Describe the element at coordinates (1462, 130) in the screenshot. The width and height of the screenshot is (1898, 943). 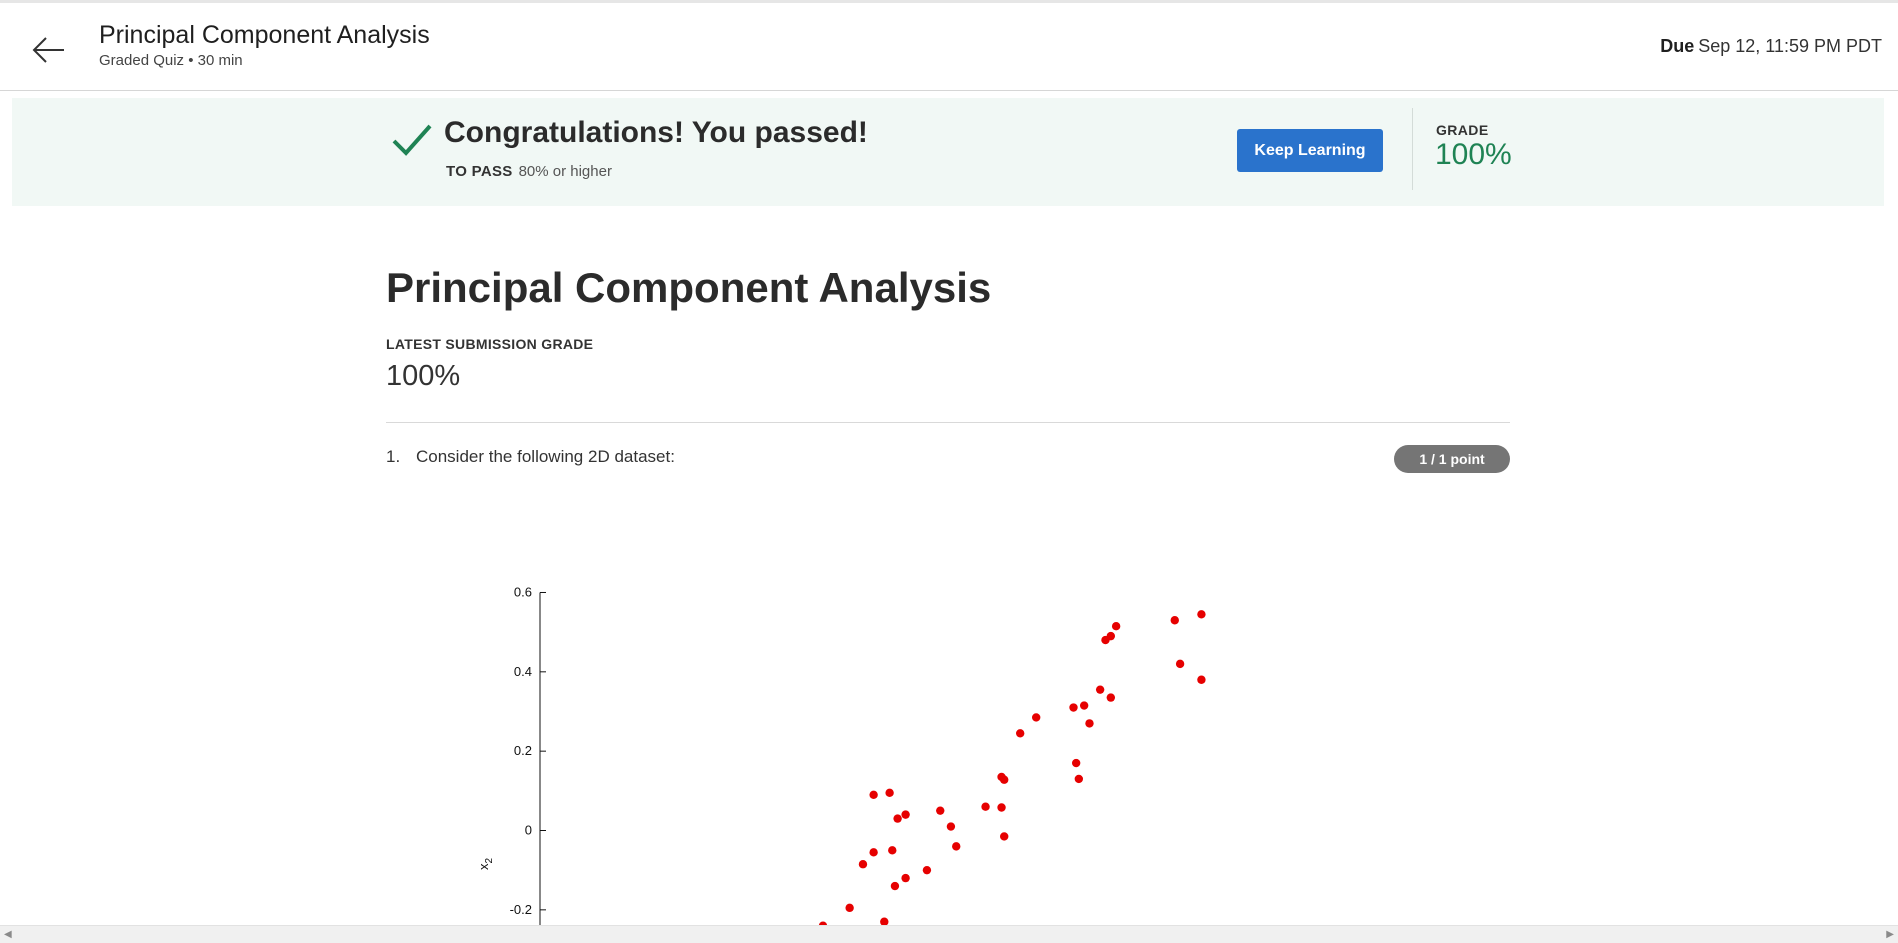
I see `grade-label: GRADE` at that location.